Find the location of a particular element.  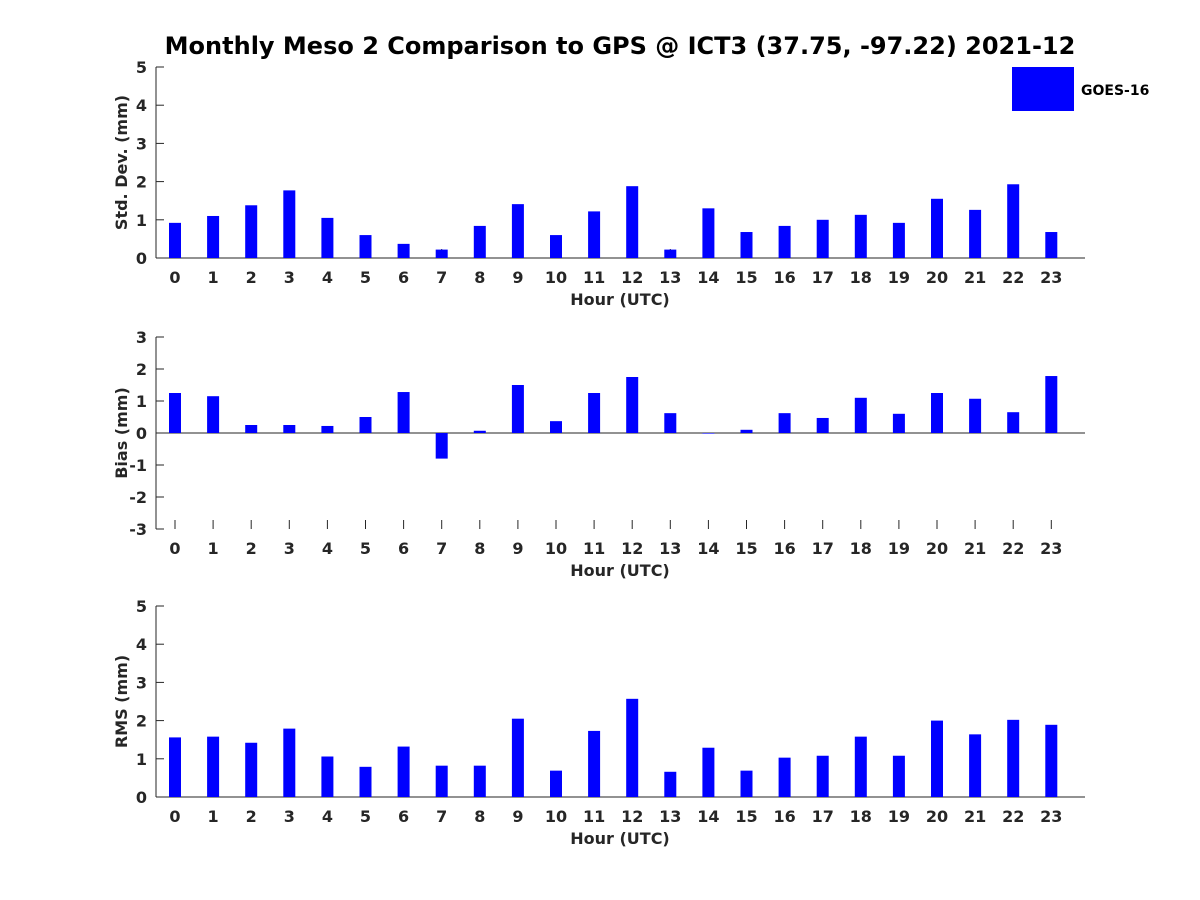

x-tick-label: 22 is located at coordinates (1013, 816).